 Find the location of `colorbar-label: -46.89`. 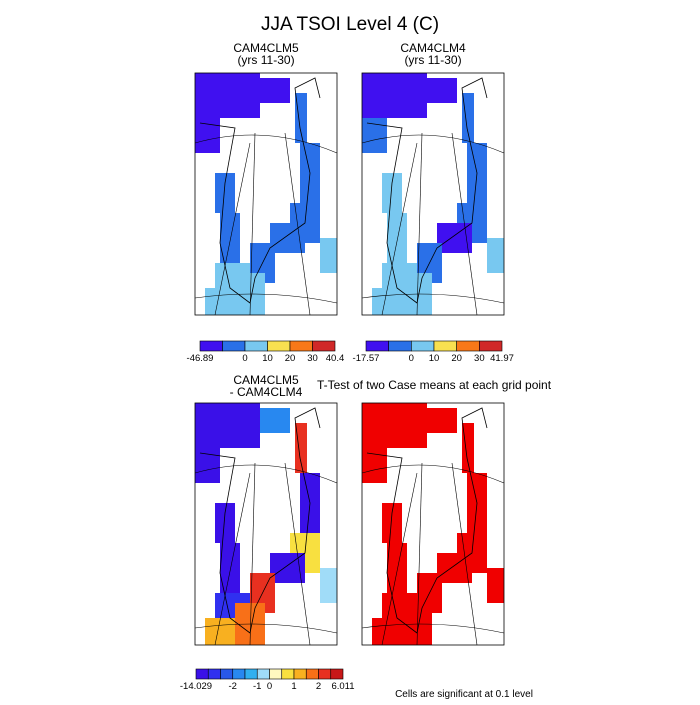

colorbar-label: -46.89 is located at coordinates (200, 358).